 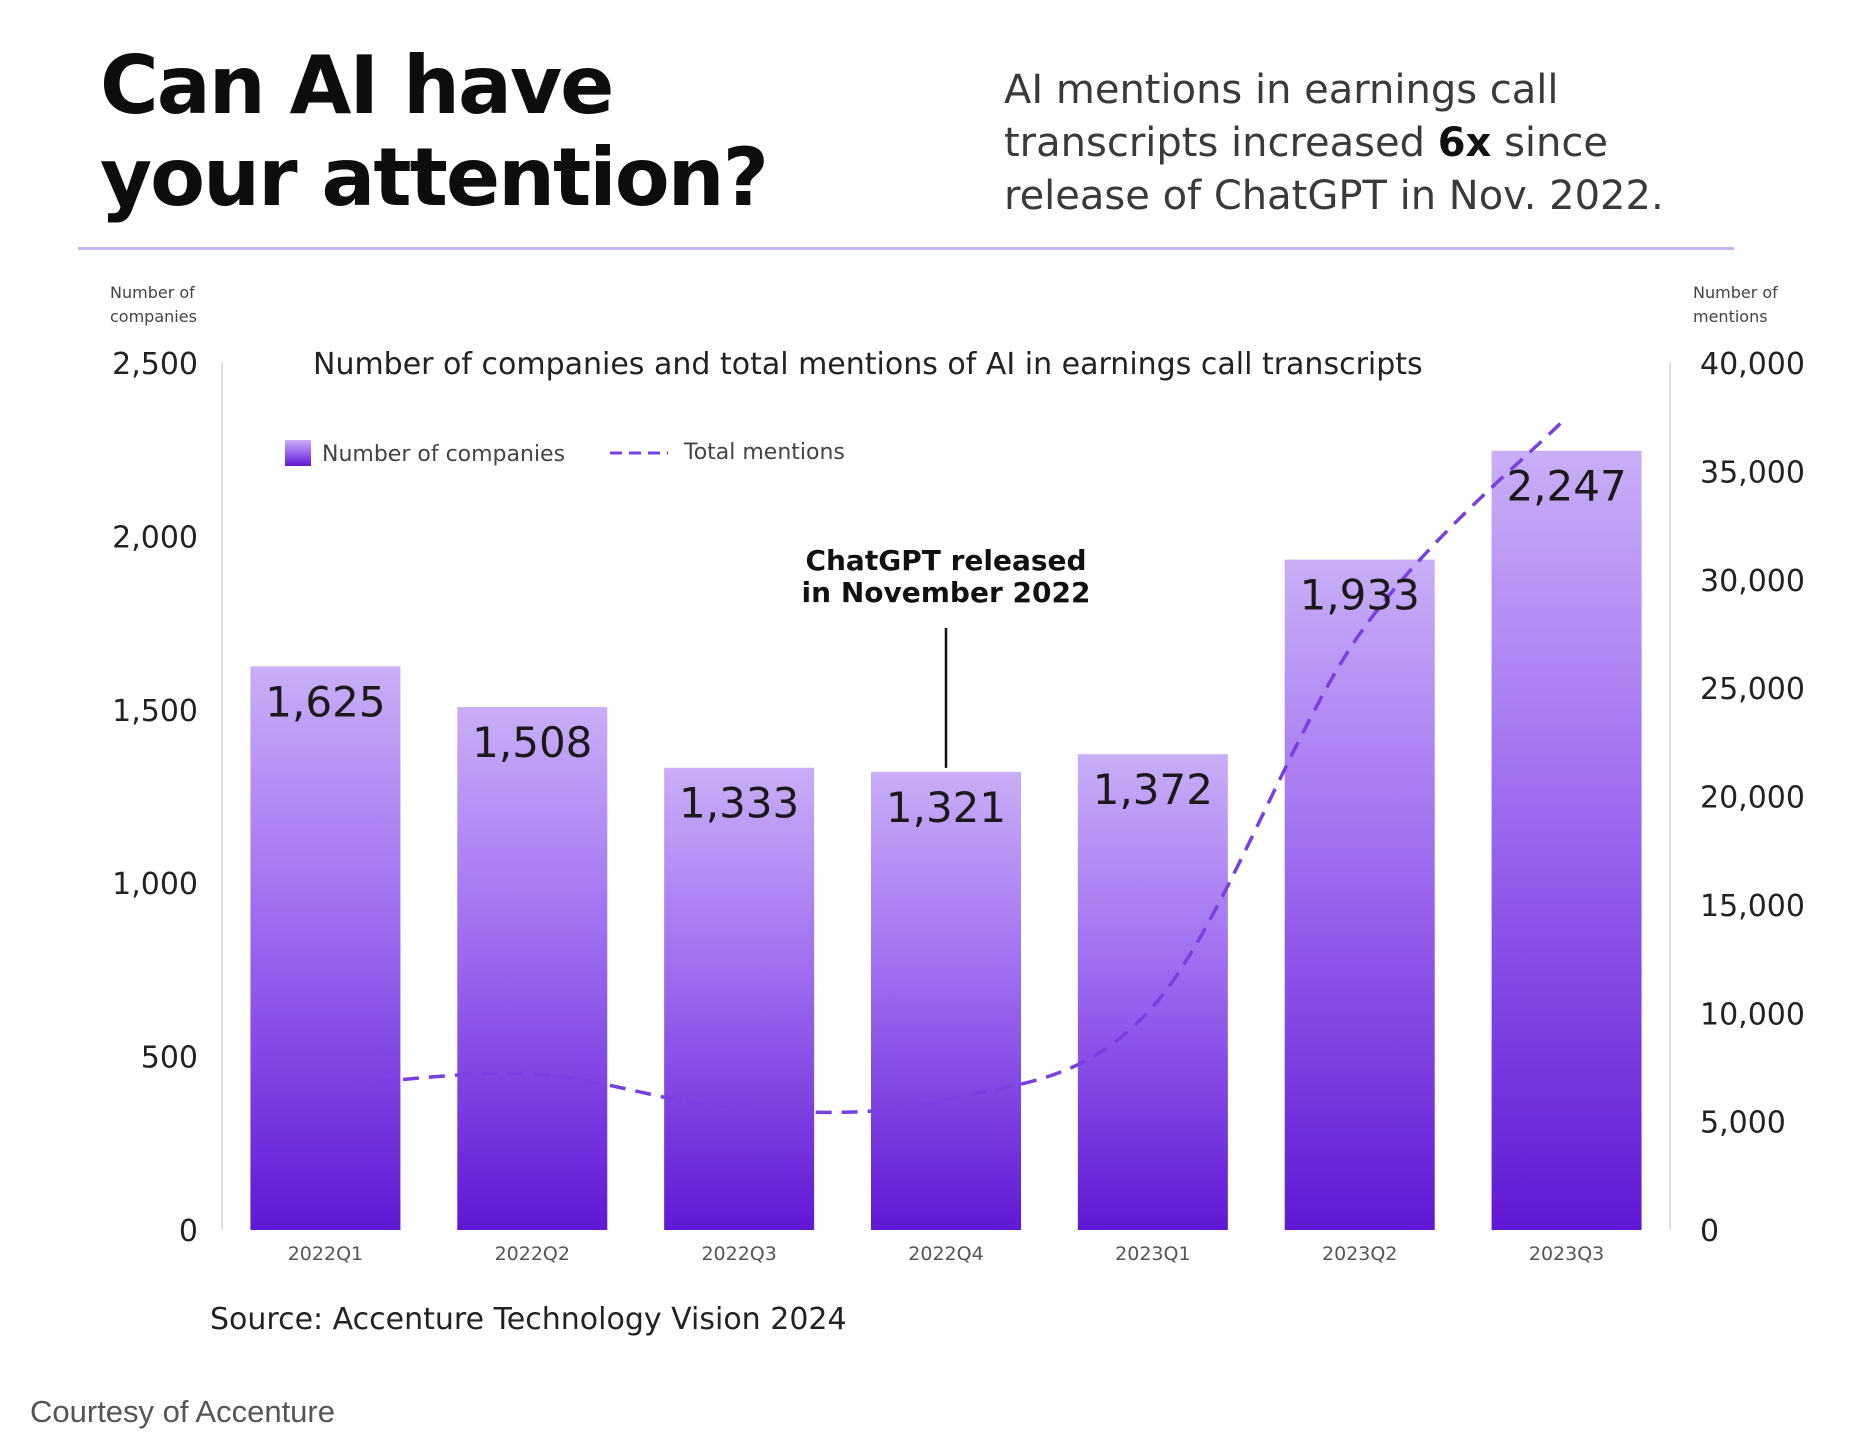 I want to click on header-divider, so click(x=906, y=248).